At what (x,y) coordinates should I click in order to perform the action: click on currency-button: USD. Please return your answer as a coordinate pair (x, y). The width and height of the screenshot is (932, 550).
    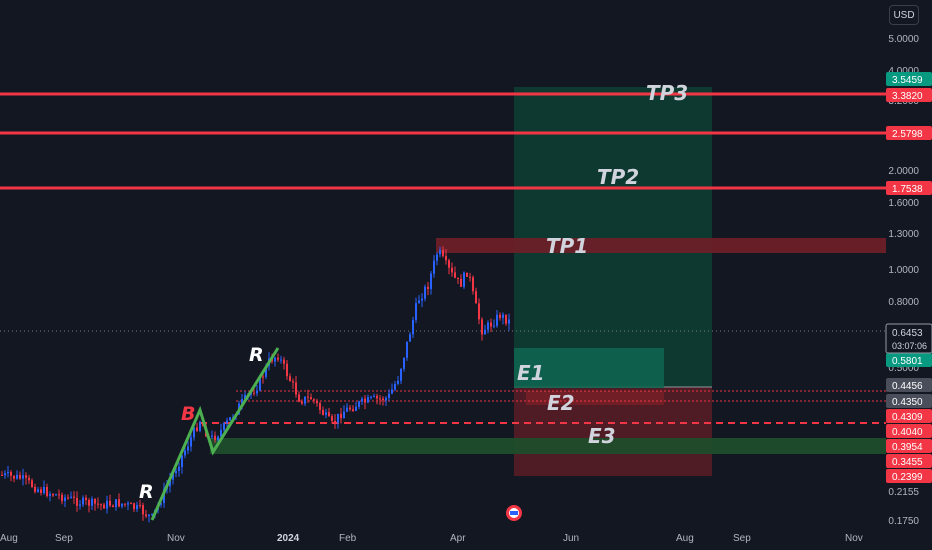
    Looking at the image, I should click on (904, 15).